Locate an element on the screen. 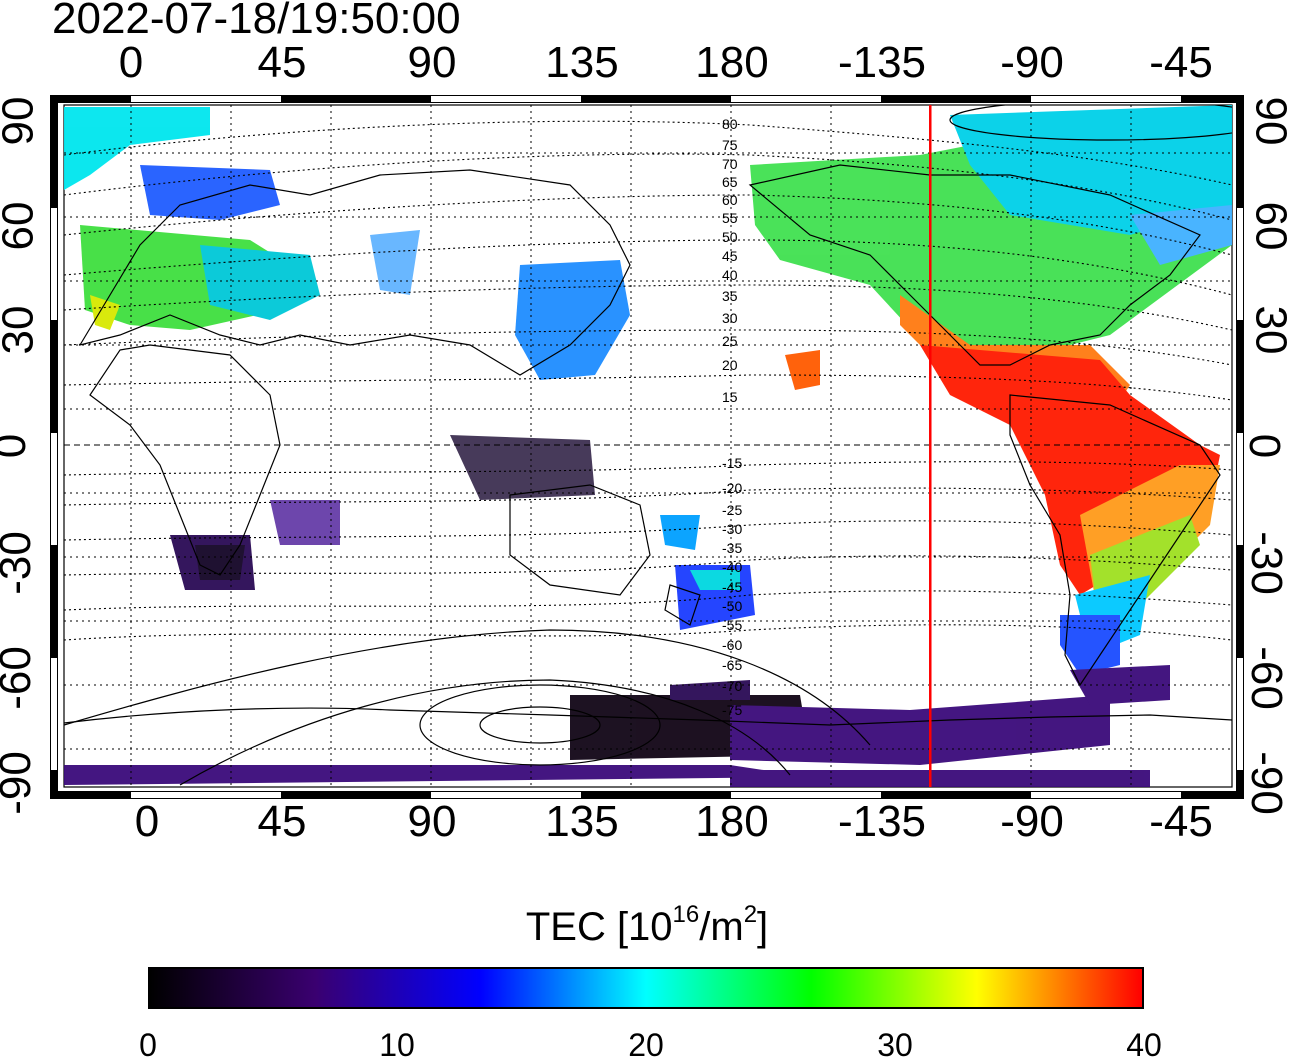  contour-label: 15 is located at coordinates (730, 397).